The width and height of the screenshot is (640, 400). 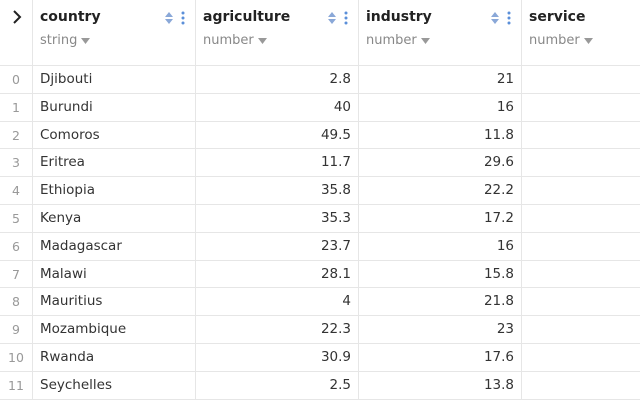 I want to click on row-index: 11, so click(x=16, y=385).